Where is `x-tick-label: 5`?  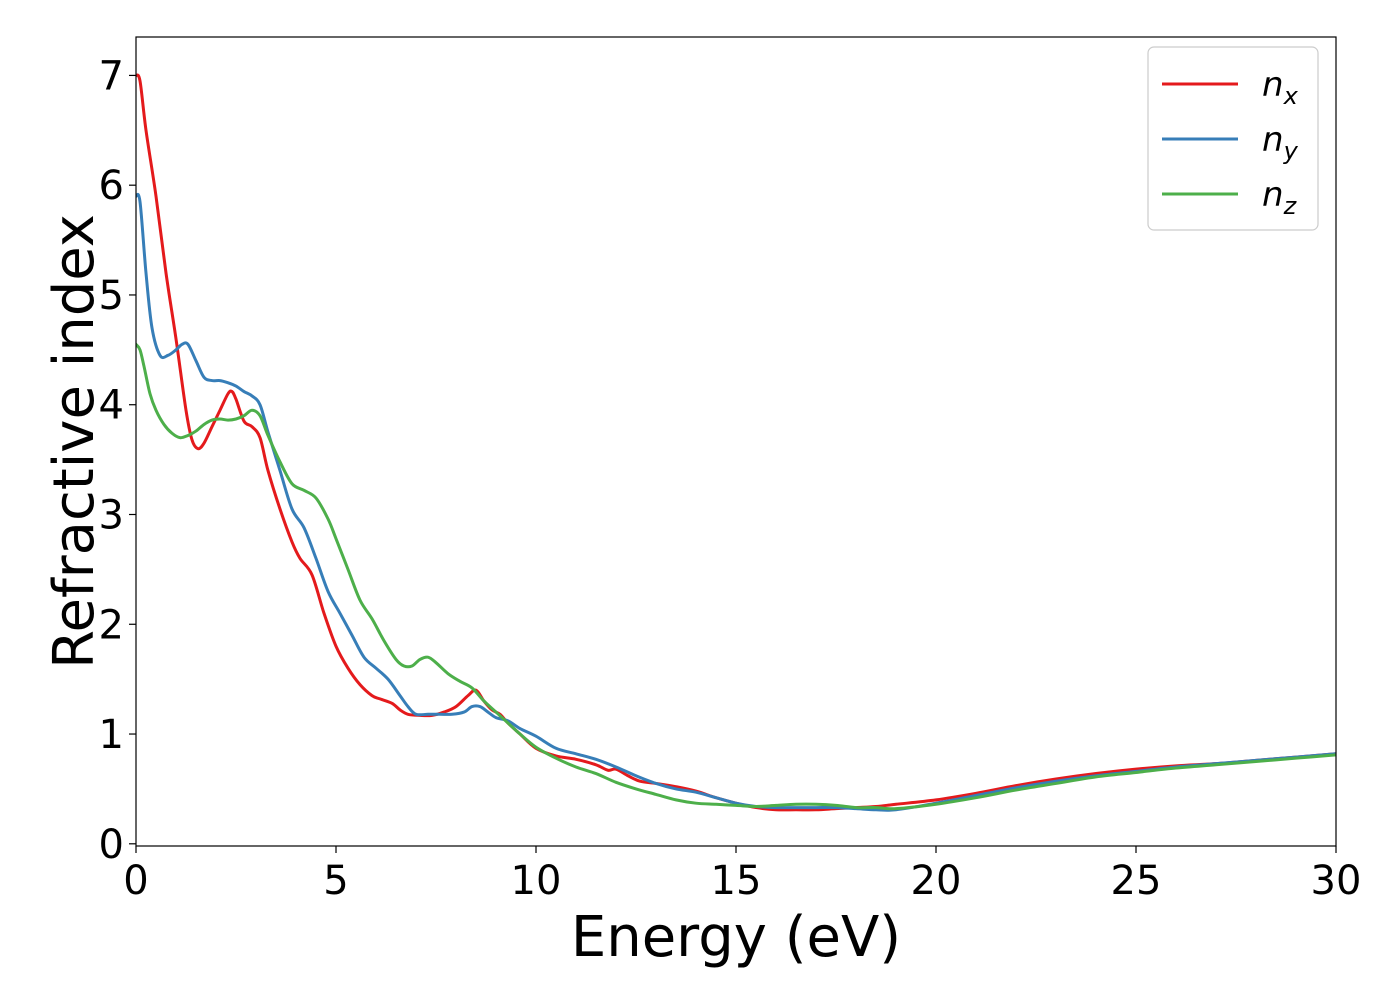 x-tick-label: 5 is located at coordinates (335, 881).